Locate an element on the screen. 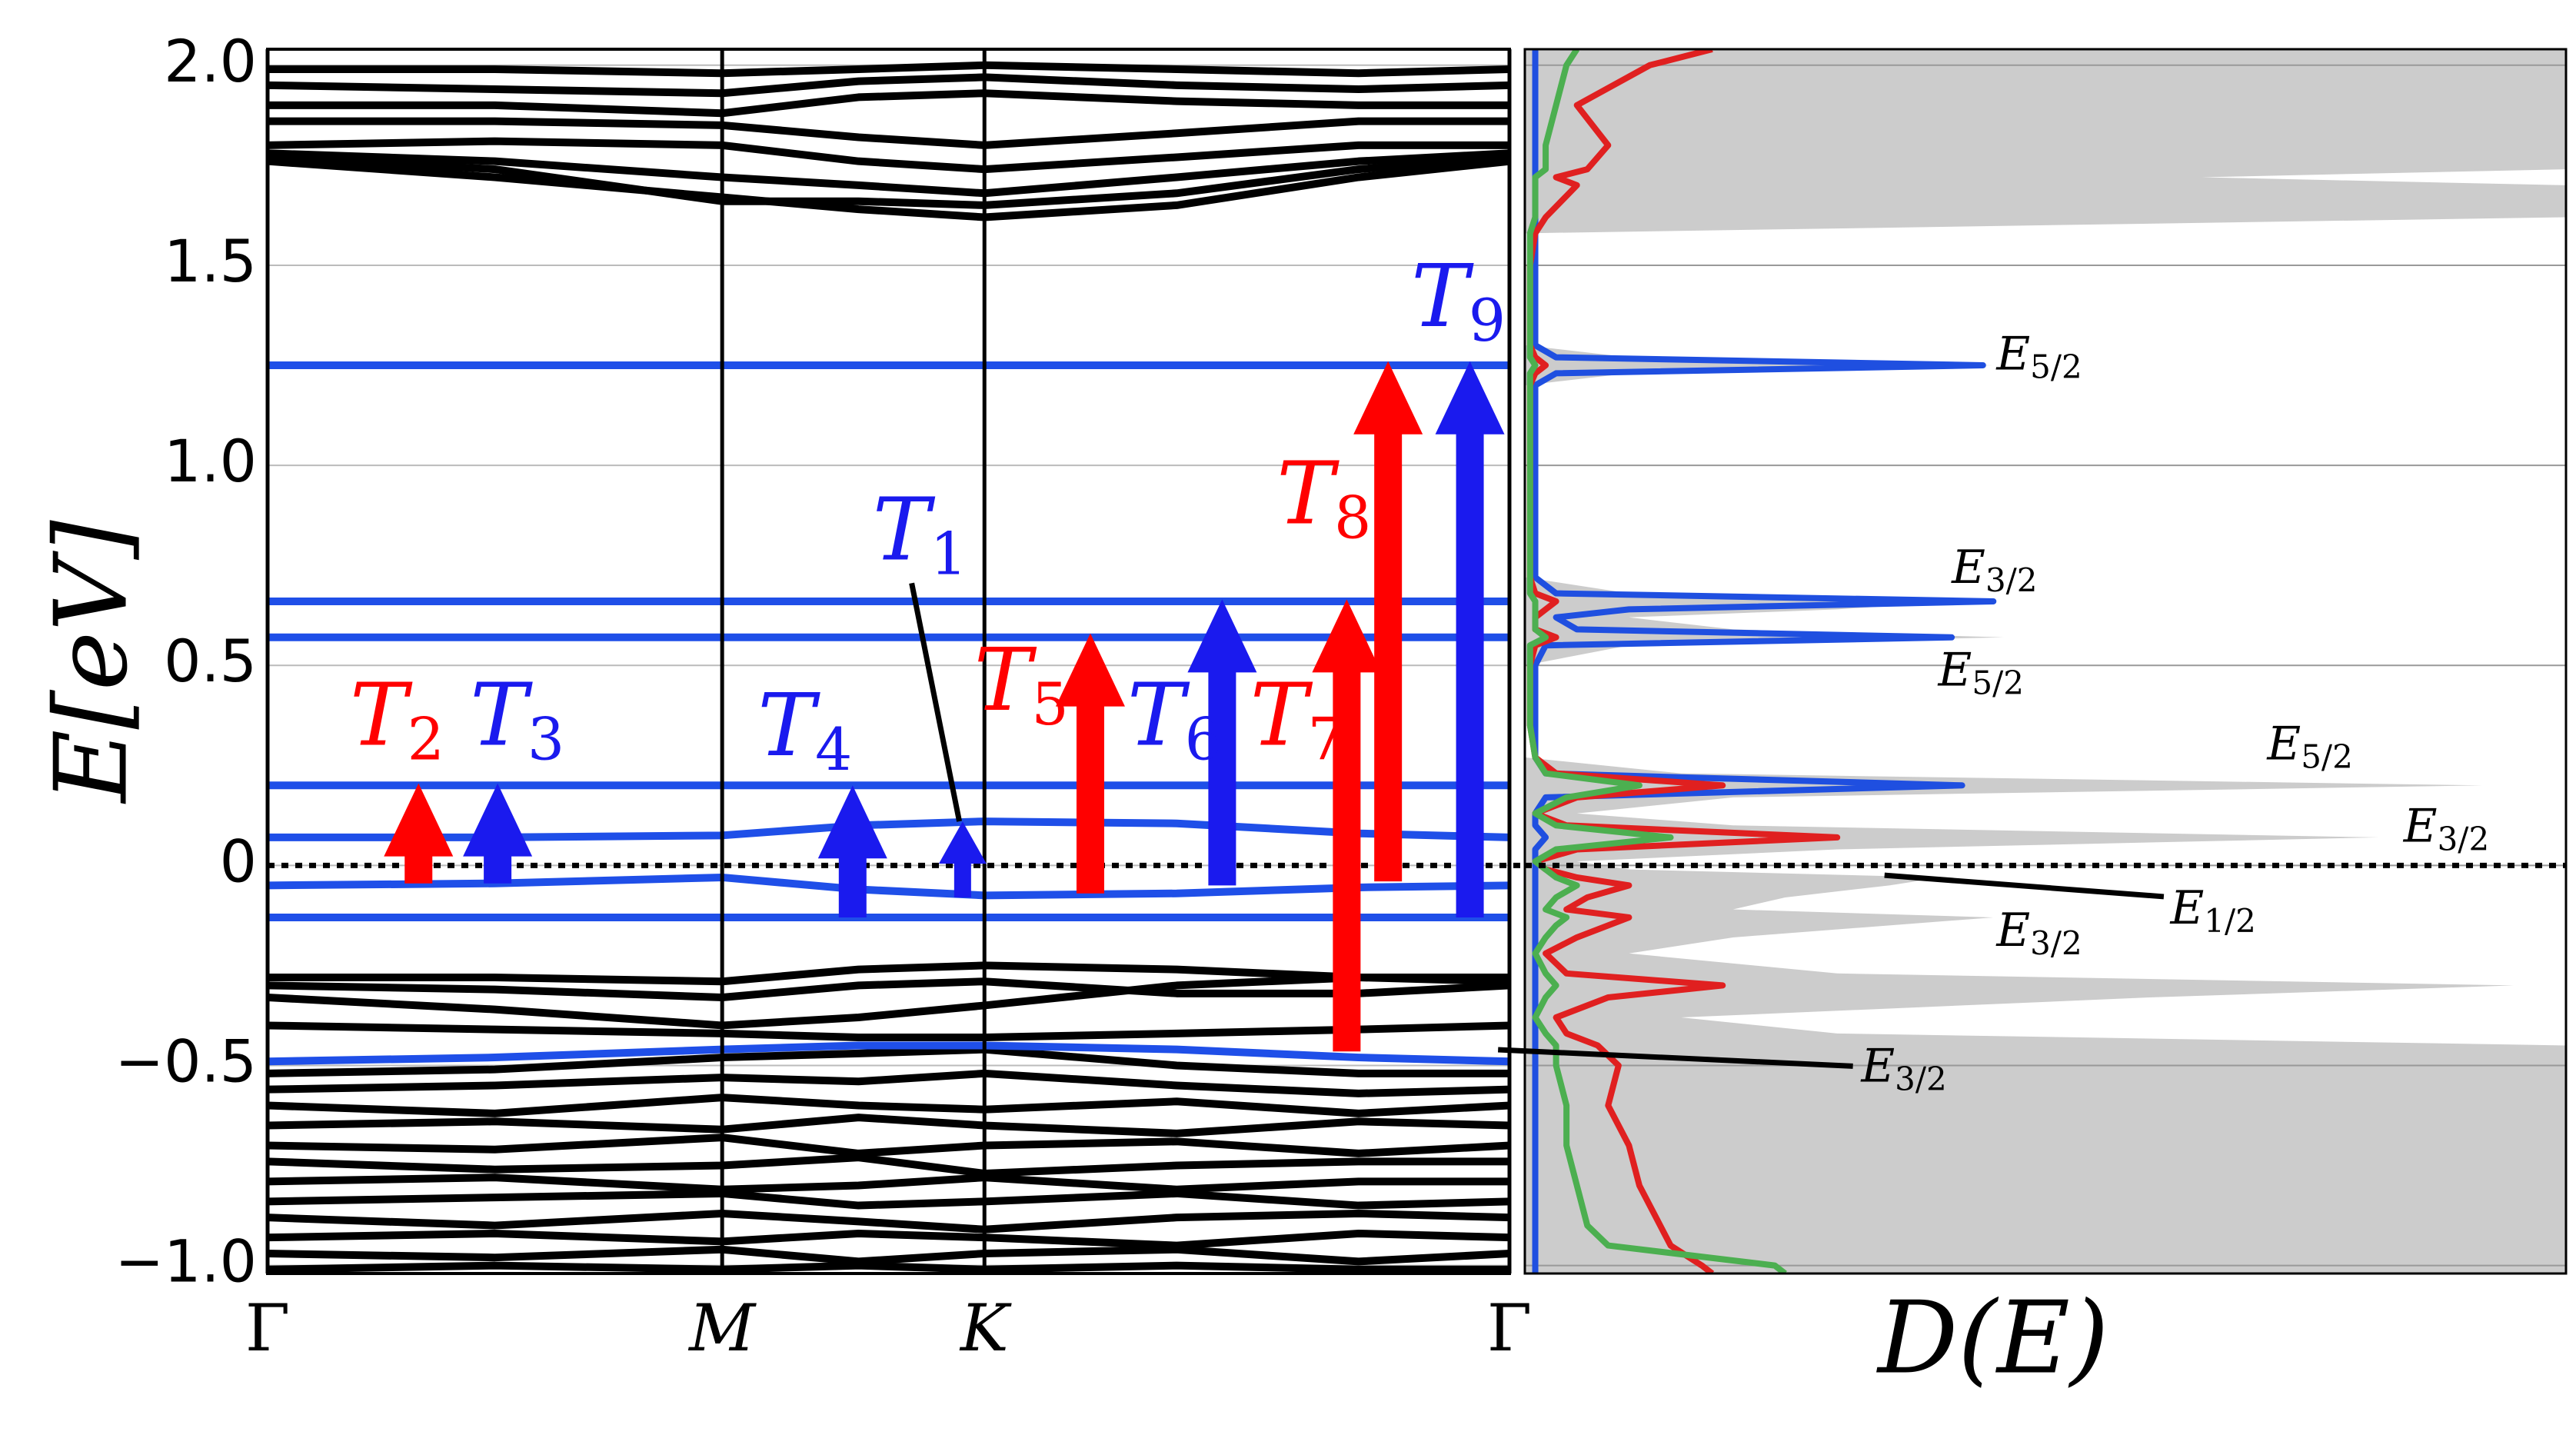 This screenshot has width=2576, height=1445. transition-label-subscript: 9 is located at coordinates (1487, 320).